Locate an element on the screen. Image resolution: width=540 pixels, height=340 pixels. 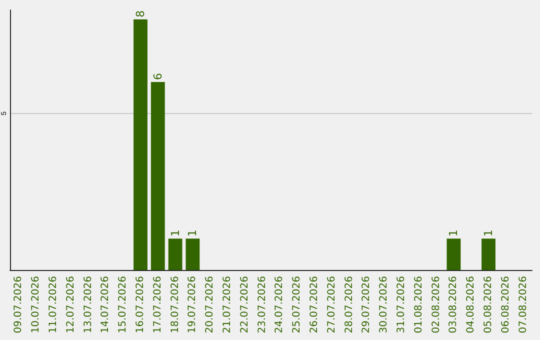
x-tick-label: 07.08.2026 is located at coordinates (523, 305).